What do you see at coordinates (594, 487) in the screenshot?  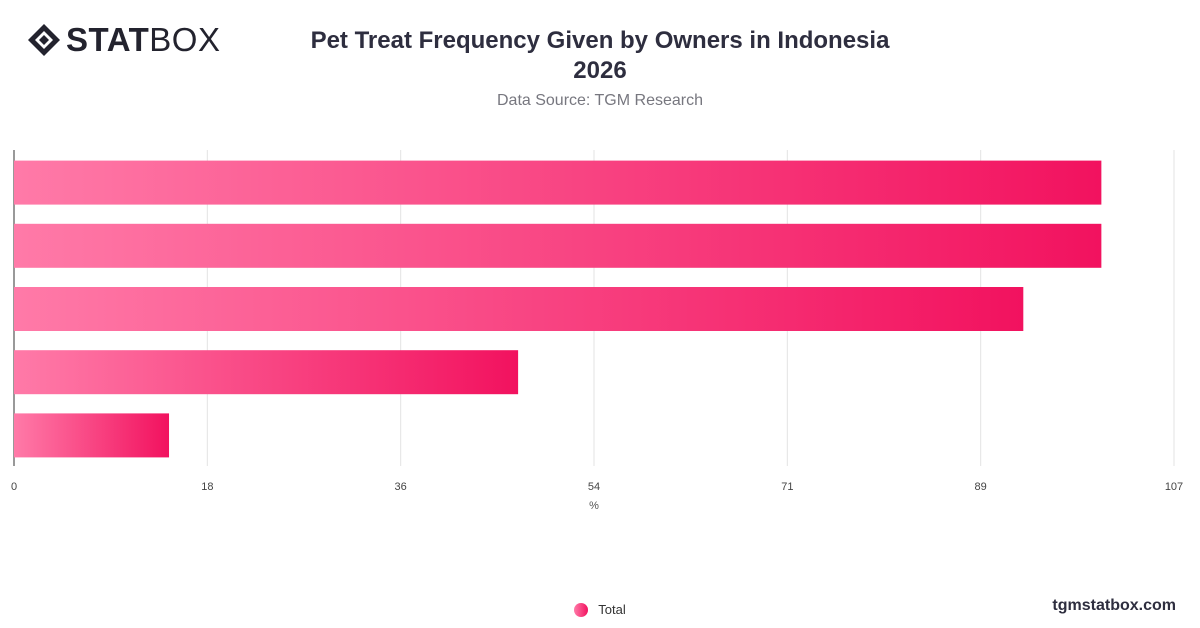 I see `x-tick-label: 54` at bounding box center [594, 487].